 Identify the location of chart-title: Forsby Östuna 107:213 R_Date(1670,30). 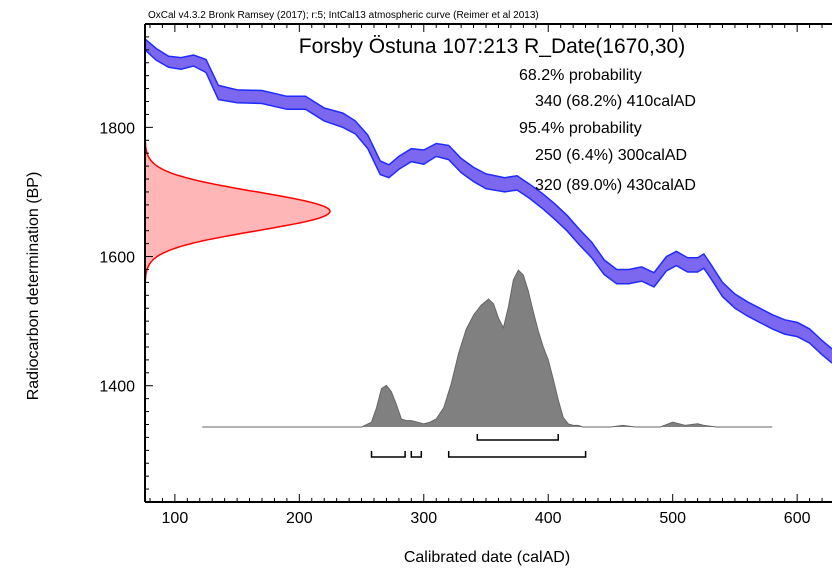
(492, 46).